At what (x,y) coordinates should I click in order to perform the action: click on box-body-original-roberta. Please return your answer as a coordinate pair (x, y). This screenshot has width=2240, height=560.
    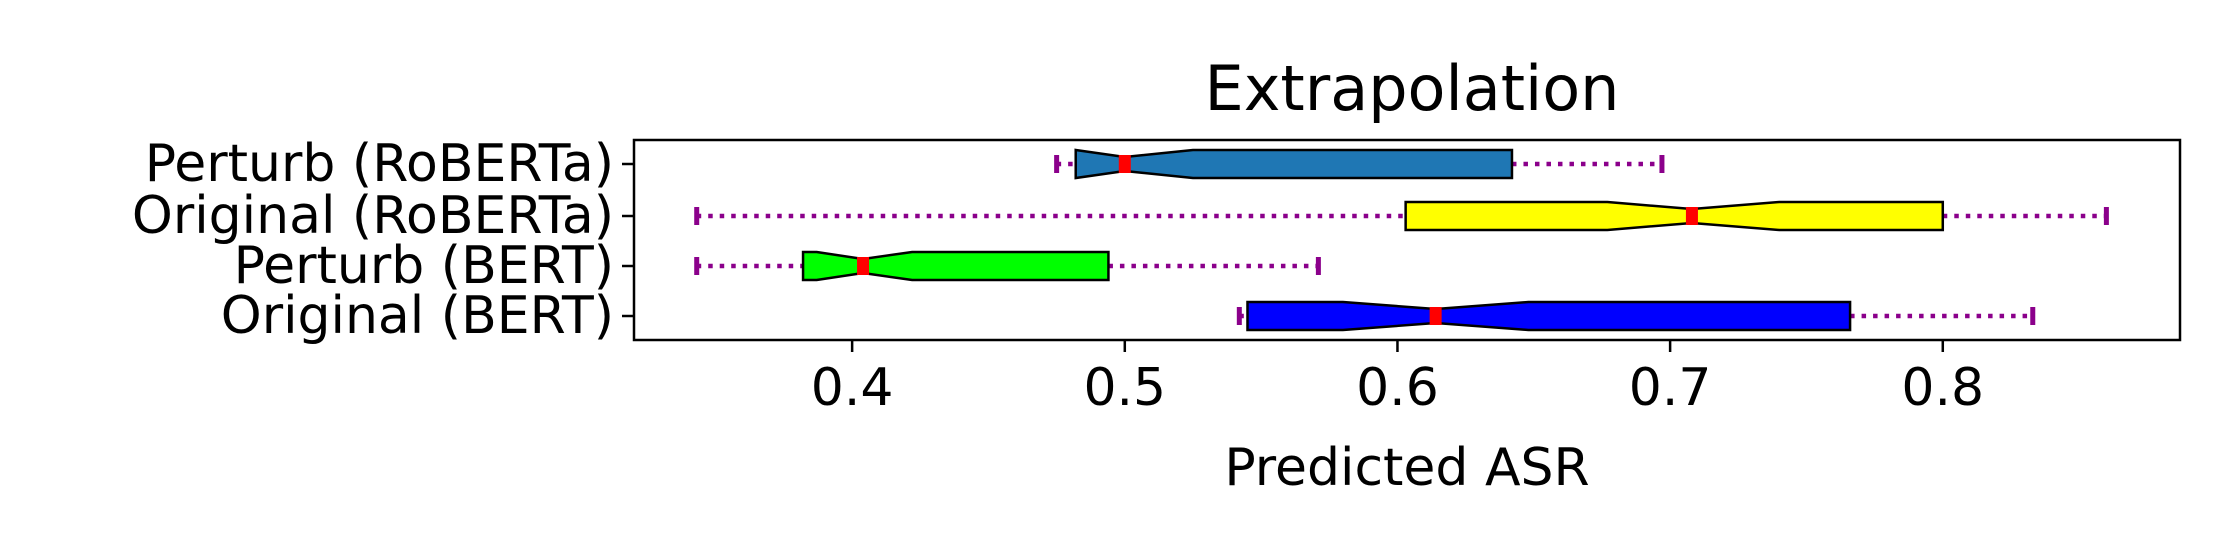
    Looking at the image, I should click on (1674, 216).